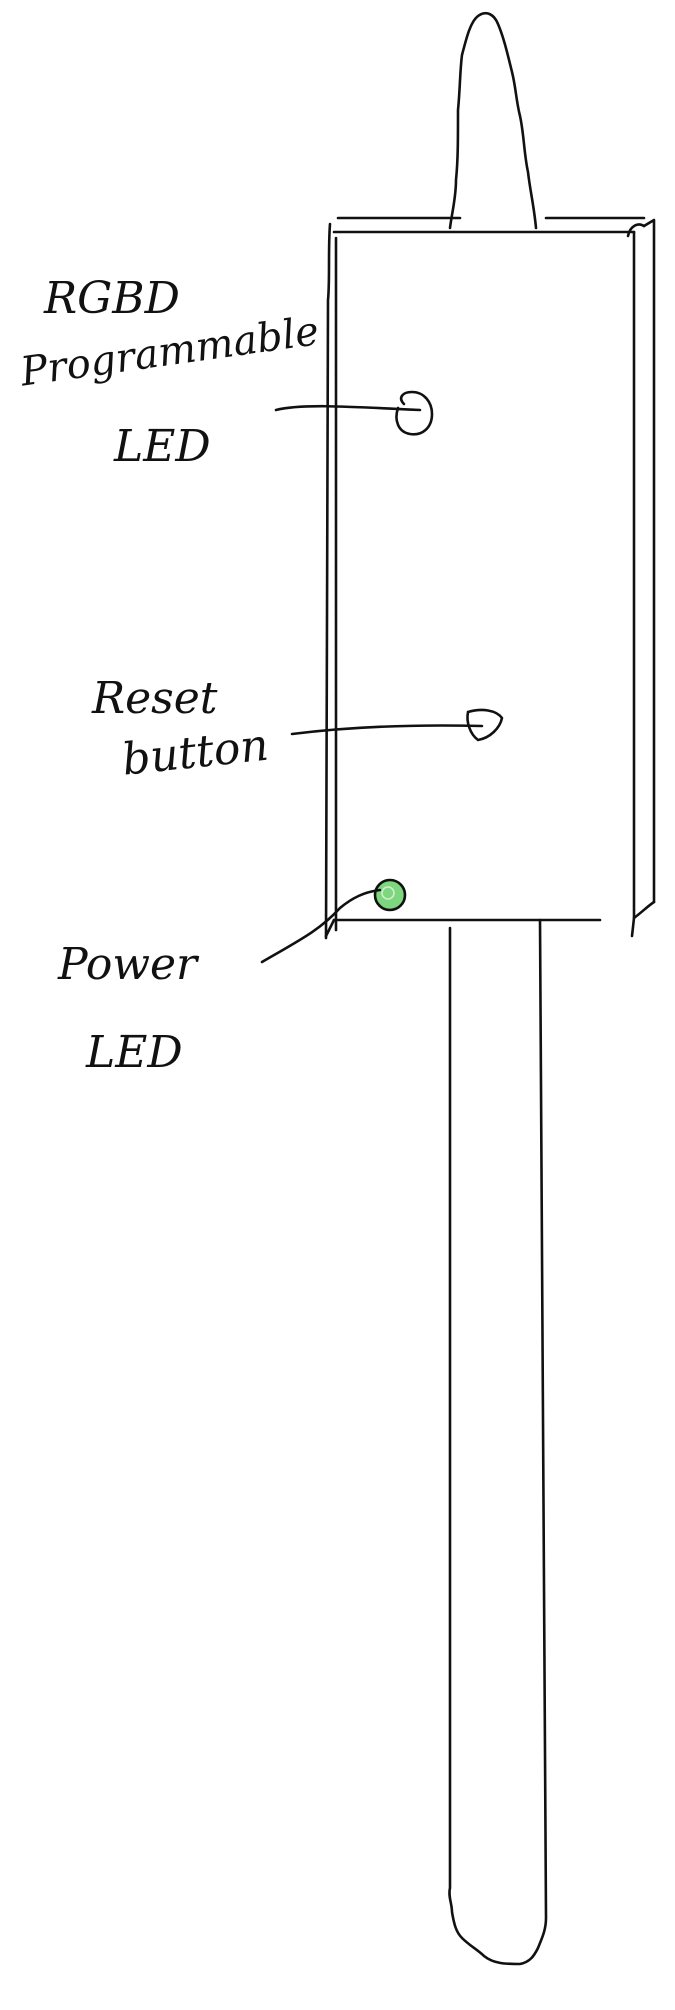 This screenshot has height=2010, width=675. I want to click on probe-shaft, so click(498, 1442).